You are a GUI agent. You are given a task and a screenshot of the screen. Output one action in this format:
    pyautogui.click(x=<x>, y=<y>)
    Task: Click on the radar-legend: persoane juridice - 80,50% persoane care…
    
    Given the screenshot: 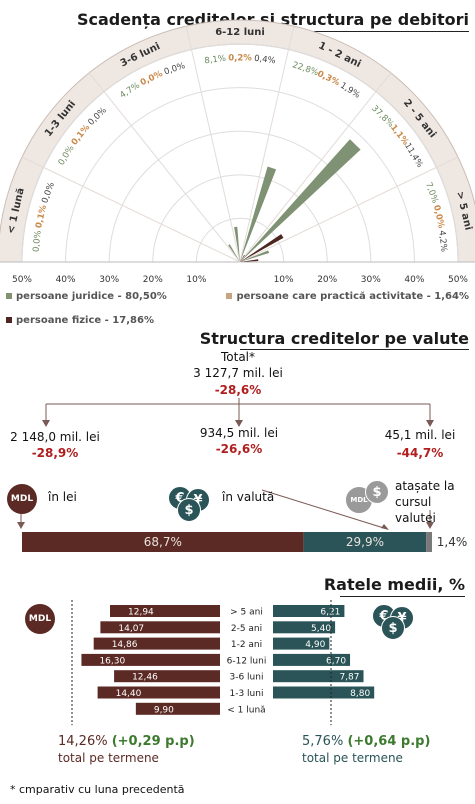 What is the action you would take?
    pyautogui.click(x=238, y=311)
    